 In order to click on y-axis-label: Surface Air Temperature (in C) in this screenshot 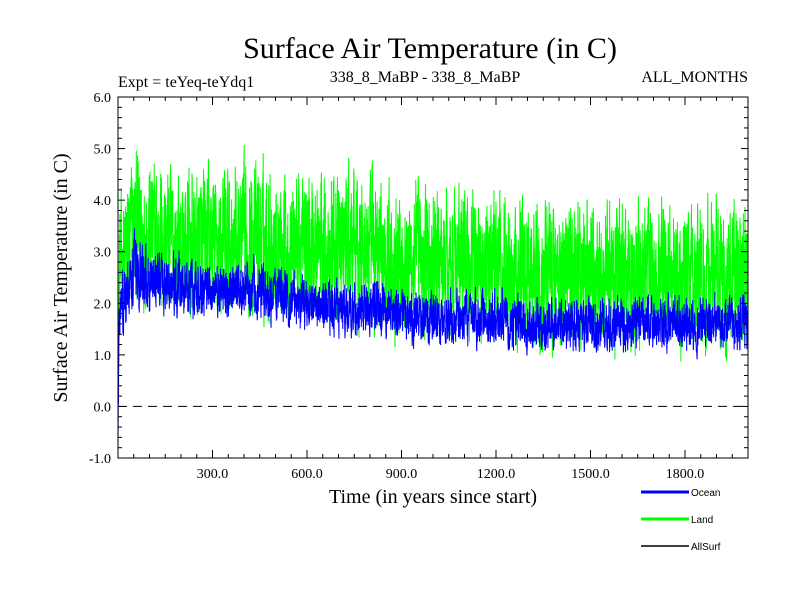, I will do `click(61, 277)`.